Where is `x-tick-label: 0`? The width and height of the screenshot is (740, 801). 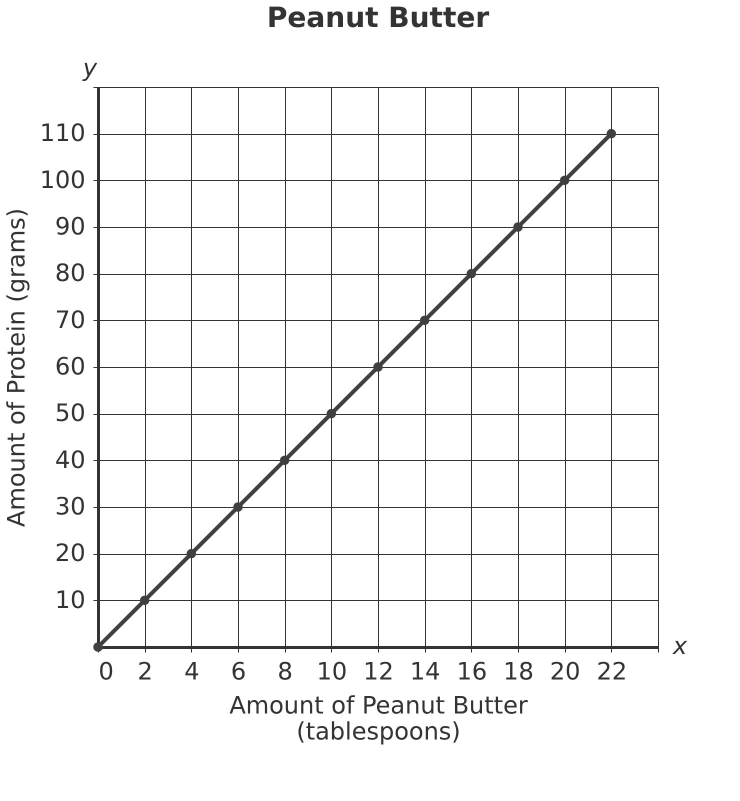 x-tick-label: 0 is located at coordinates (106, 672).